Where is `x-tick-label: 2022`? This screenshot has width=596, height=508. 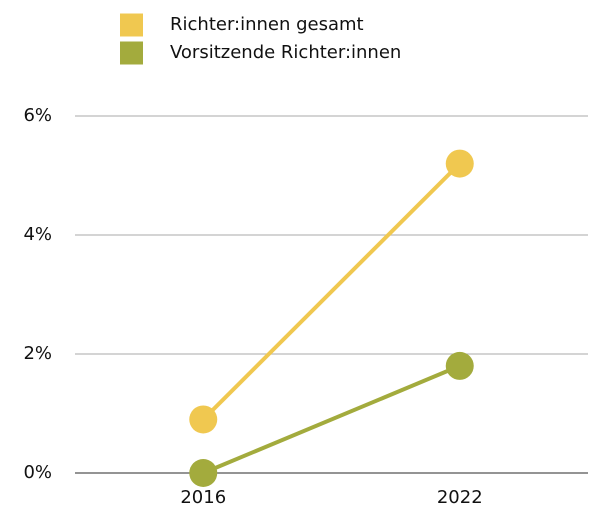
x-tick-label: 2022 is located at coordinates (460, 497).